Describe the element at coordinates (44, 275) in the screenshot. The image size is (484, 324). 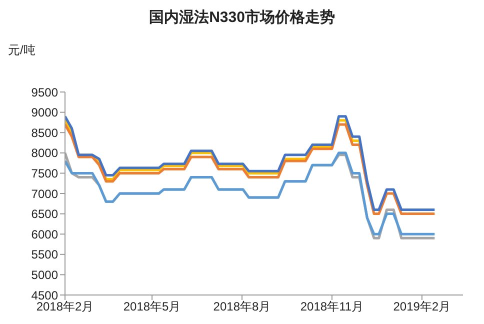
I see `y-tick-label: 5000` at that location.